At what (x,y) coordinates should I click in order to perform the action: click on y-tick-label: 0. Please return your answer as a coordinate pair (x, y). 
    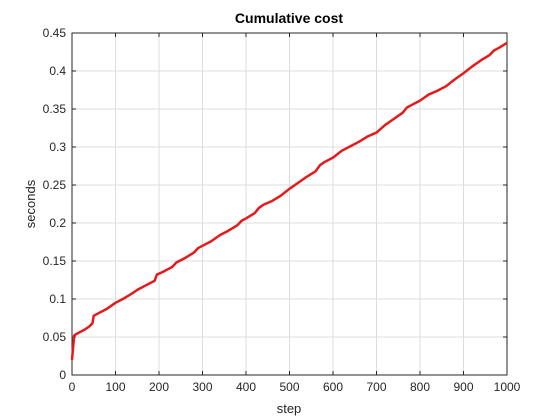
    Looking at the image, I should click on (62, 375).